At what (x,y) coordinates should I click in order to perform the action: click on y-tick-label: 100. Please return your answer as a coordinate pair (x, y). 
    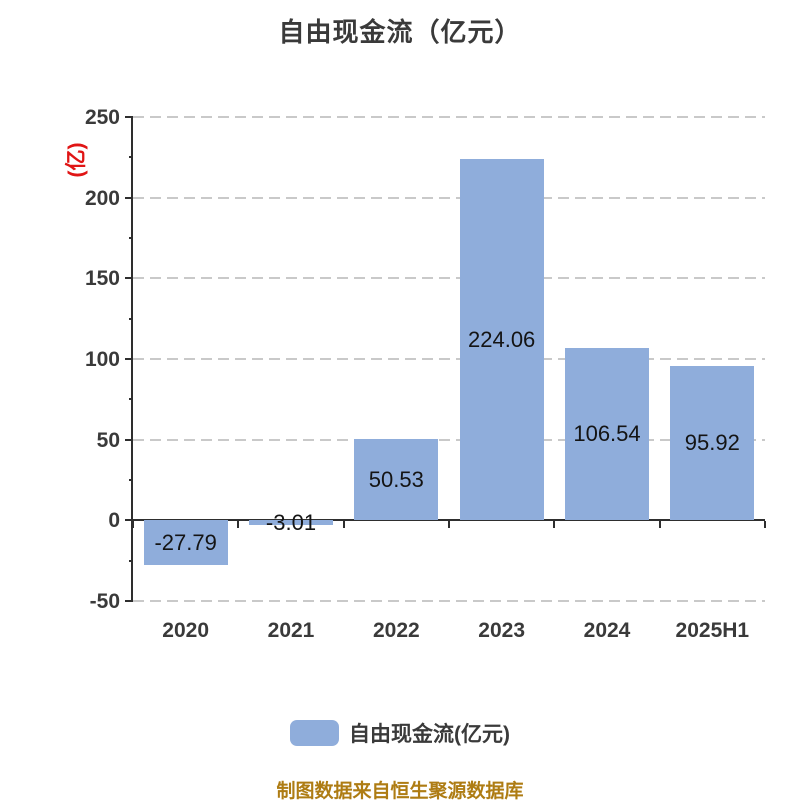
    Looking at the image, I should click on (102, 359).